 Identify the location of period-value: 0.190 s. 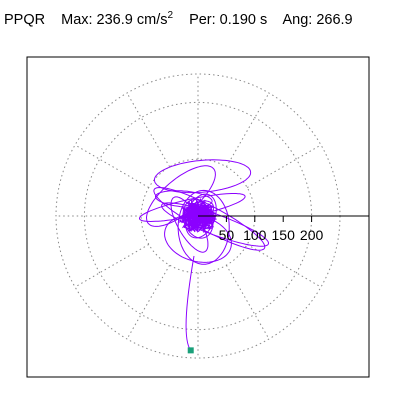
(243, 19).